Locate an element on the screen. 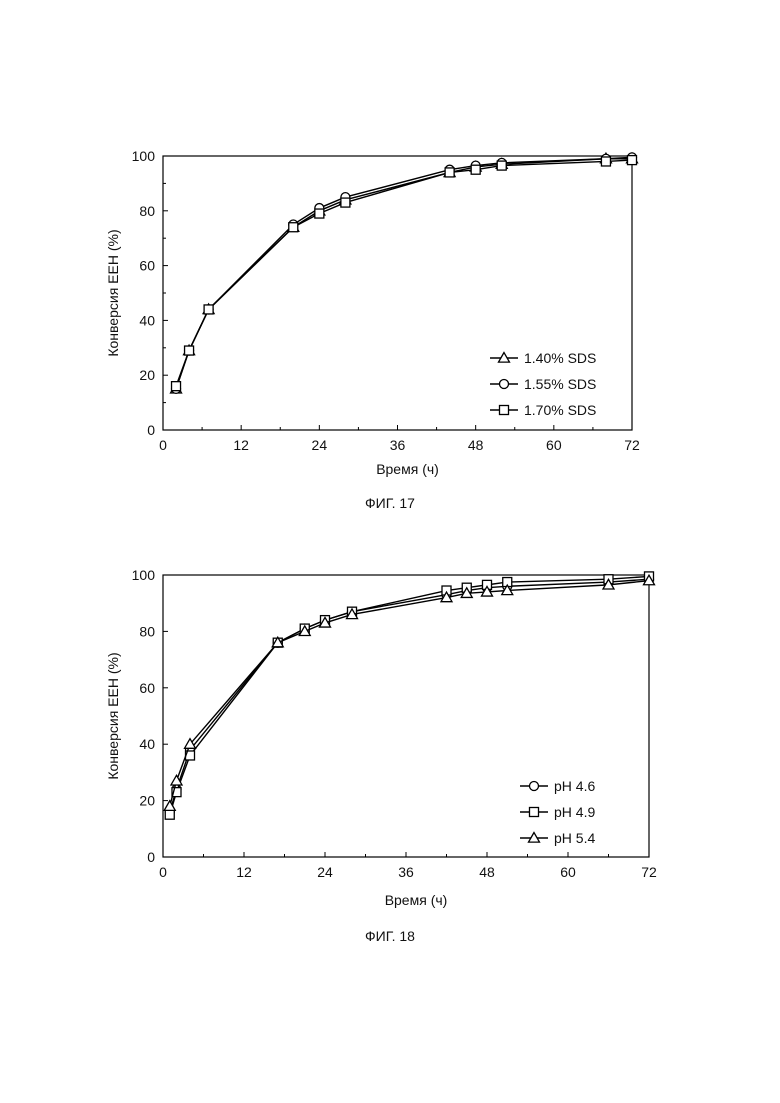  legend: 1.40% SDS 1.55% SDS 1.70% SDS is located at coordinates (543, 384).